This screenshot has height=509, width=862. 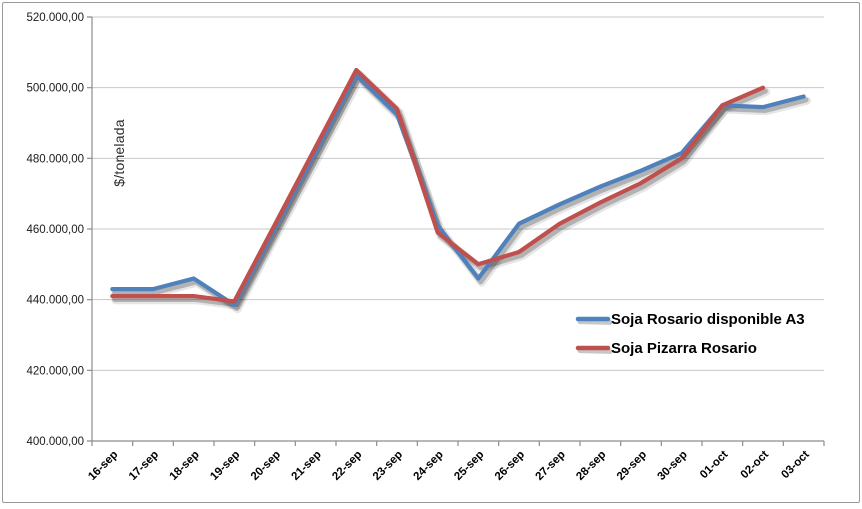 I want to click on x-tick-label: 18-sep, so click(x=185, y=466).